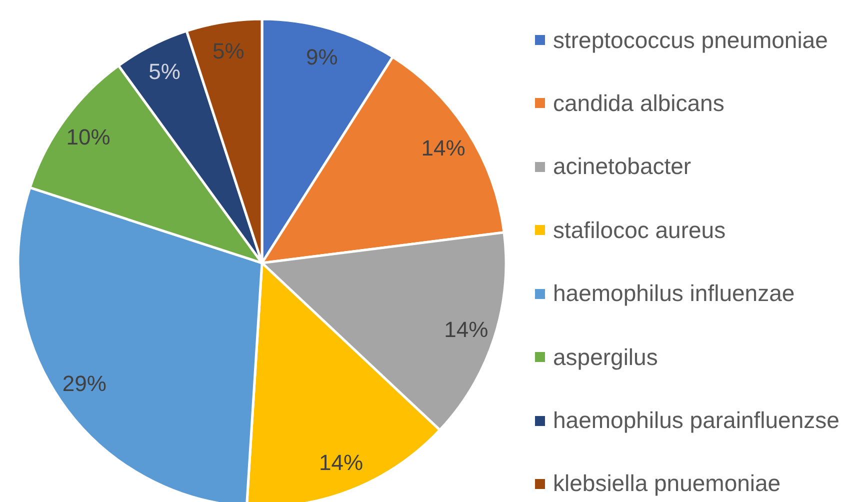  I want to click on legend-label: streptococcus pneumoniae, so click(690, 40).